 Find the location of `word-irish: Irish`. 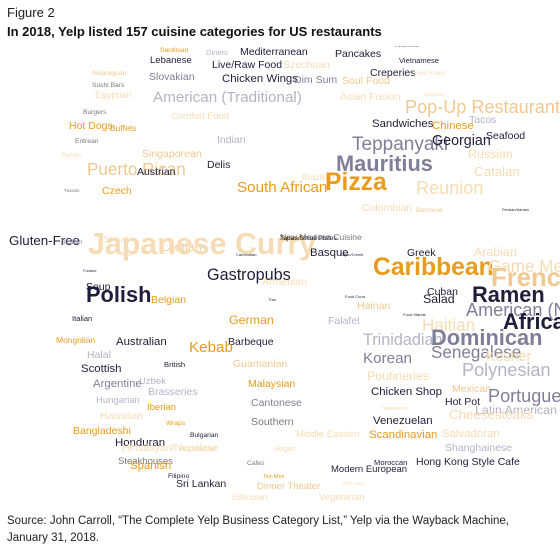

word-irish: Irish is located at coordinates (127, 254).